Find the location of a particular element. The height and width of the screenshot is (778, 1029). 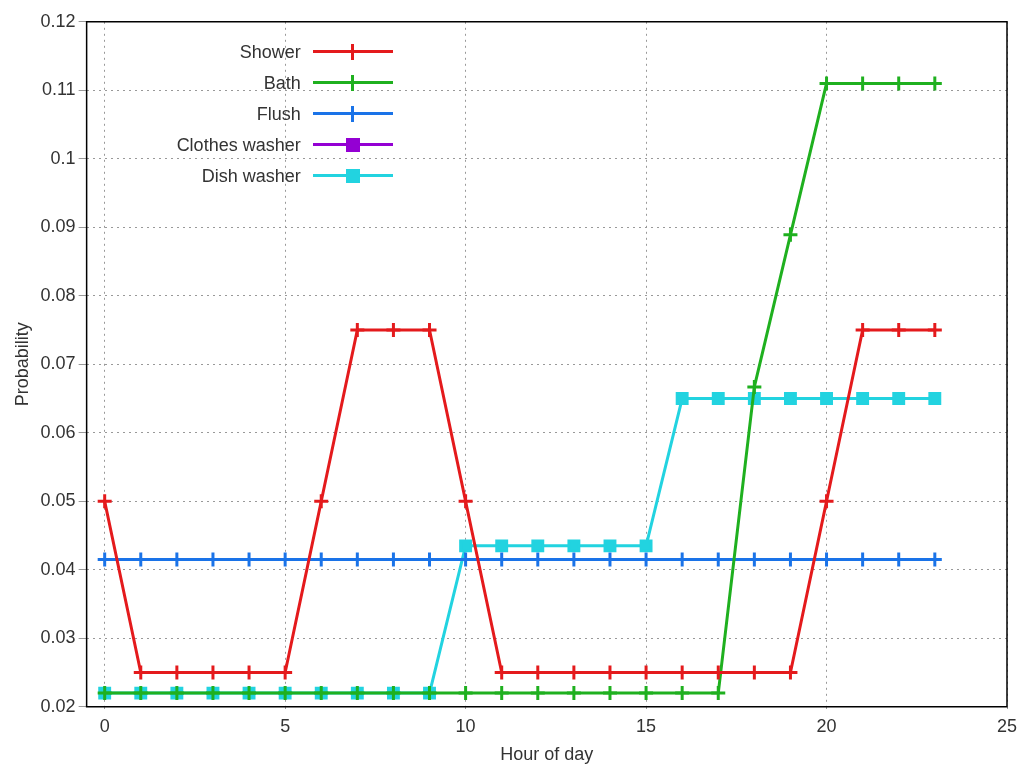

legend-label: Shower is located at coordinates (270, 52).